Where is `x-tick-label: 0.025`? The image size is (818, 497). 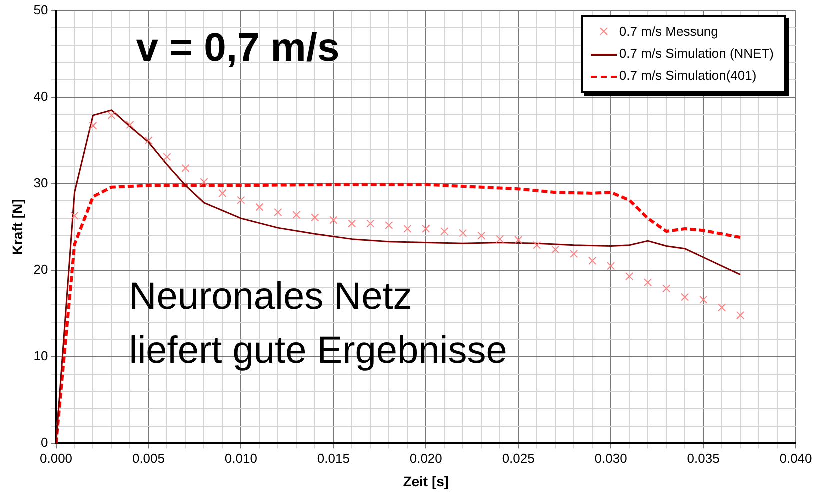
x-tick-label: 0.025 is located at coordinates (518, 458).